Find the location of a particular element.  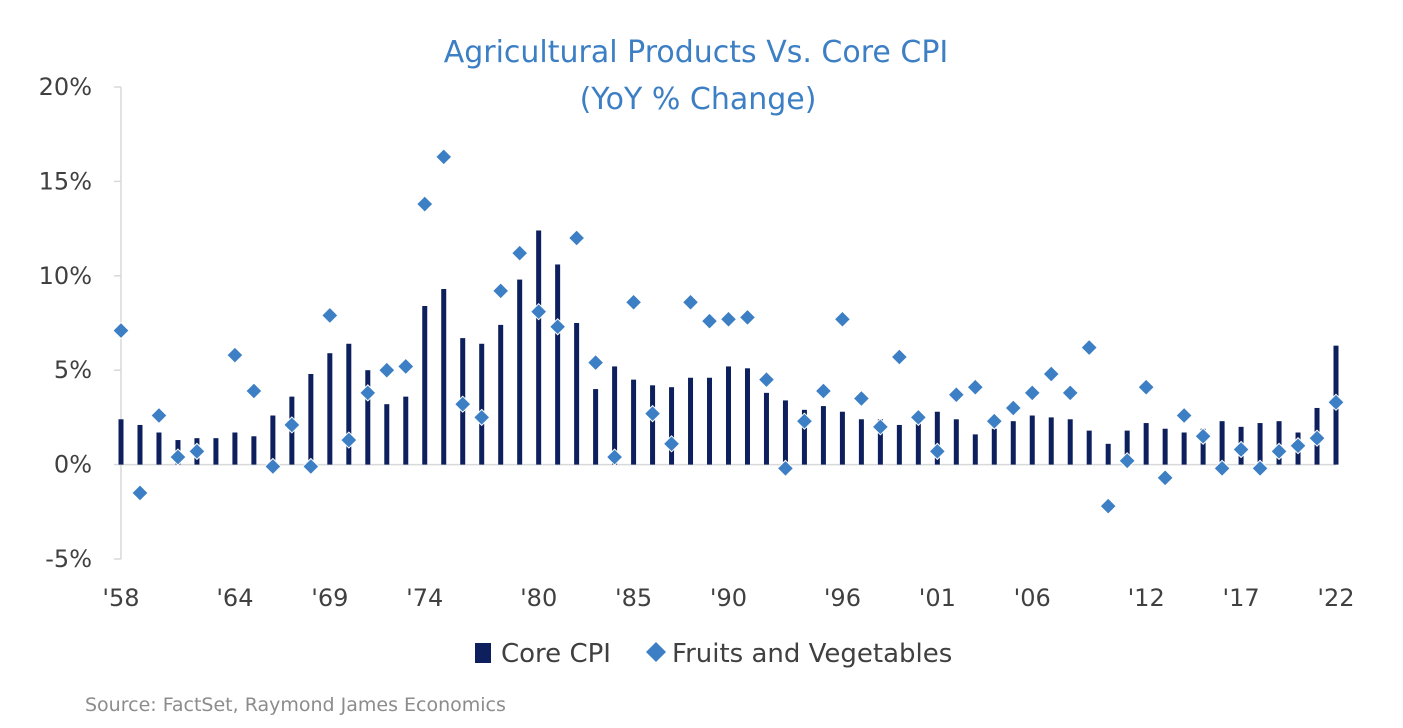

y-tick-label: -5% is located at coordinates (68, 559).